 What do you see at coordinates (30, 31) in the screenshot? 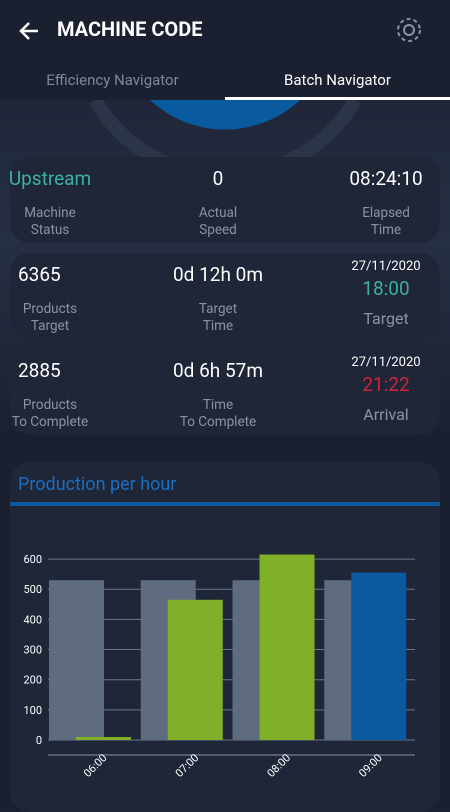
I see `back-button` at bounding box center [30, 31].